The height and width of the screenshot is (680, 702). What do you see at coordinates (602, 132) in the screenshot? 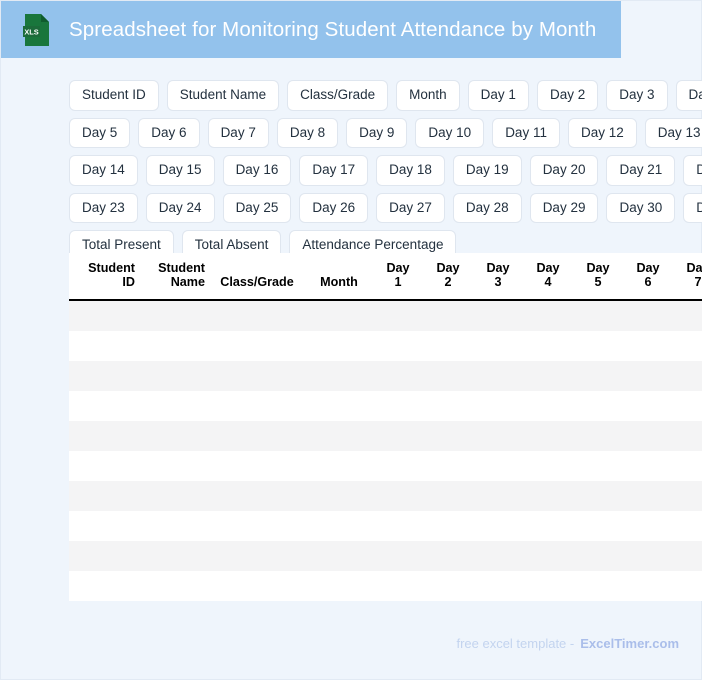
I see `field-chip: Day 12` at bounding box center [602, 132].